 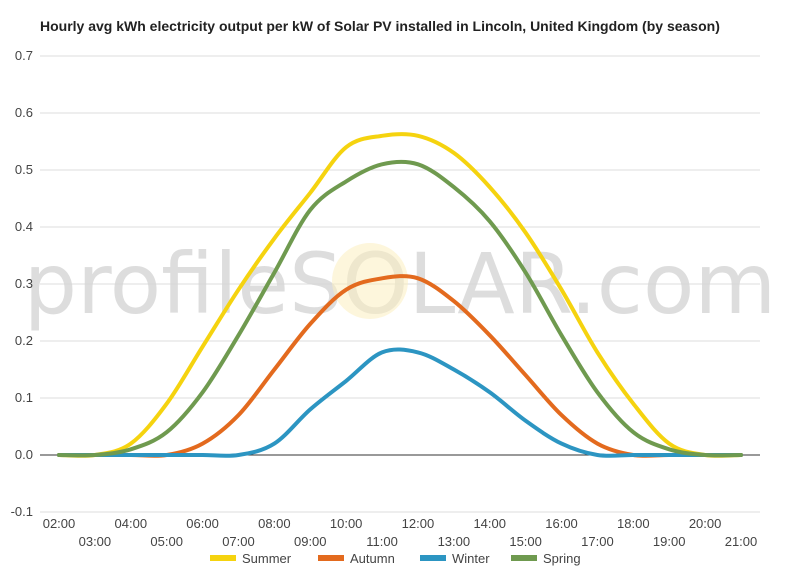 I want to click on x-tick-label: 19:00, so click(x=669, y=541).